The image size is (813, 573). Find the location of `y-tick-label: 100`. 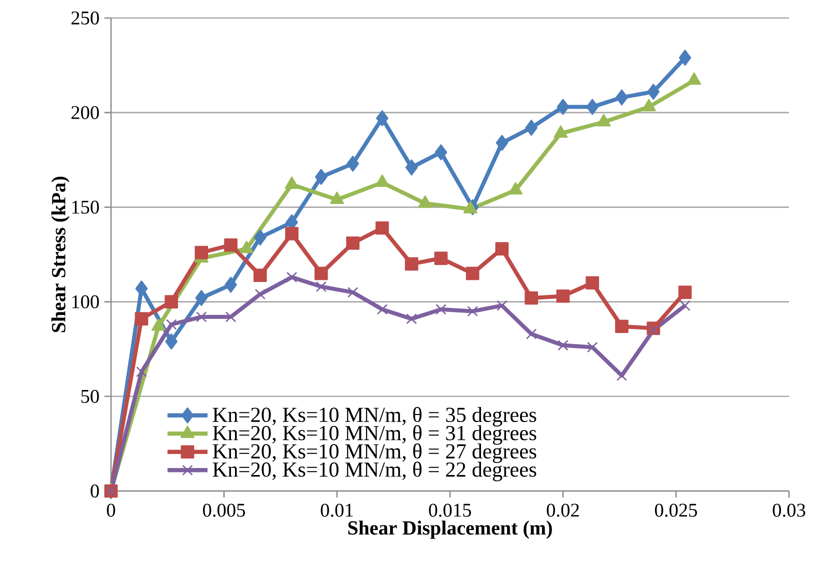

y-tick-label: 100 is located at coordinates (85, 301).